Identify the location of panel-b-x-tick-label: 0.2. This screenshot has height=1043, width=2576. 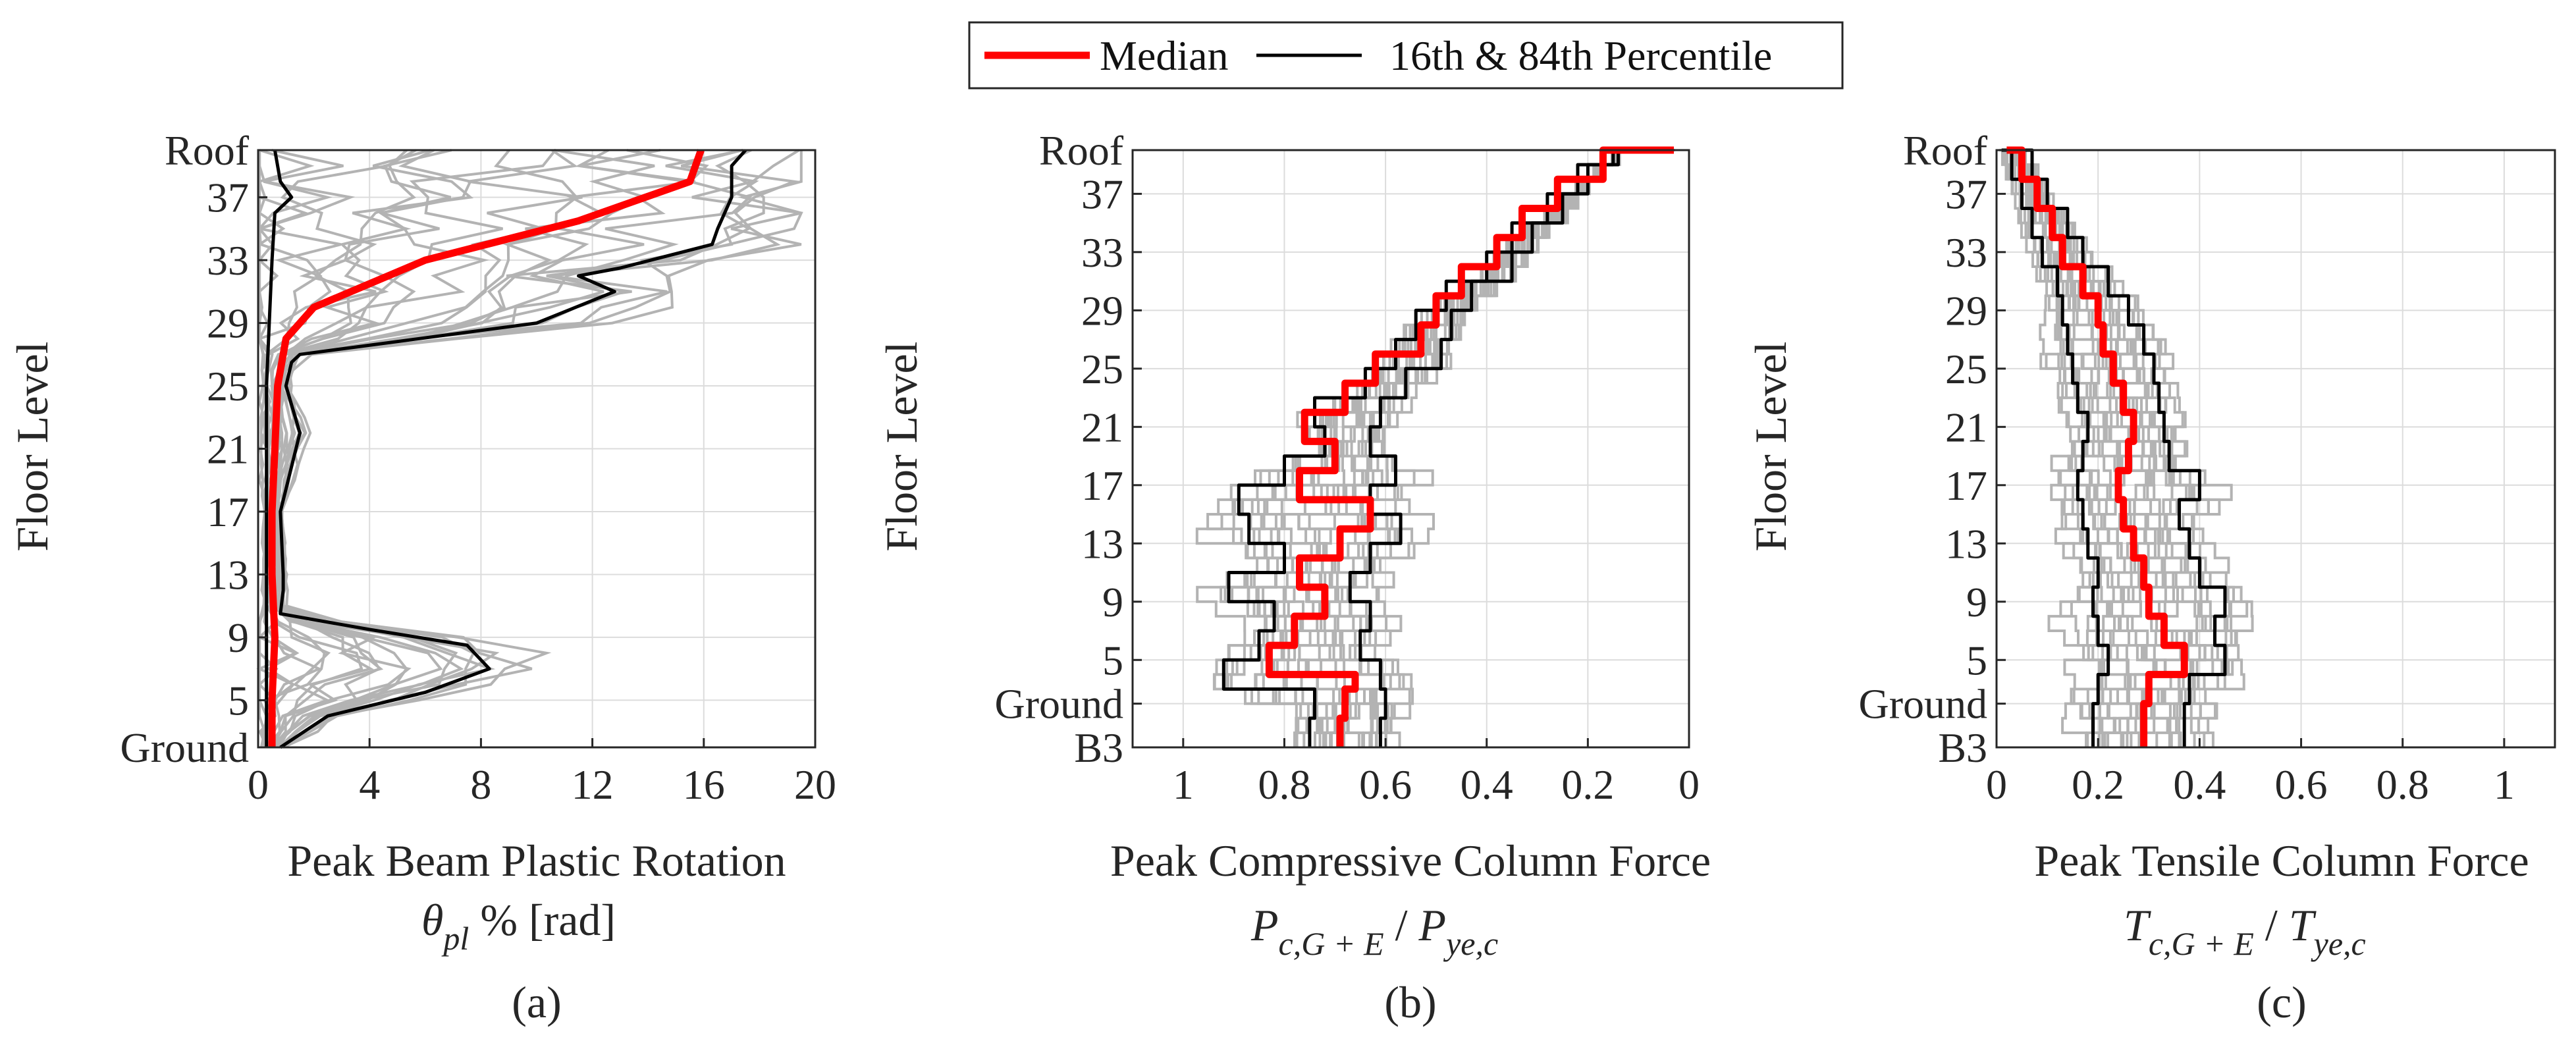
(1587, 784).